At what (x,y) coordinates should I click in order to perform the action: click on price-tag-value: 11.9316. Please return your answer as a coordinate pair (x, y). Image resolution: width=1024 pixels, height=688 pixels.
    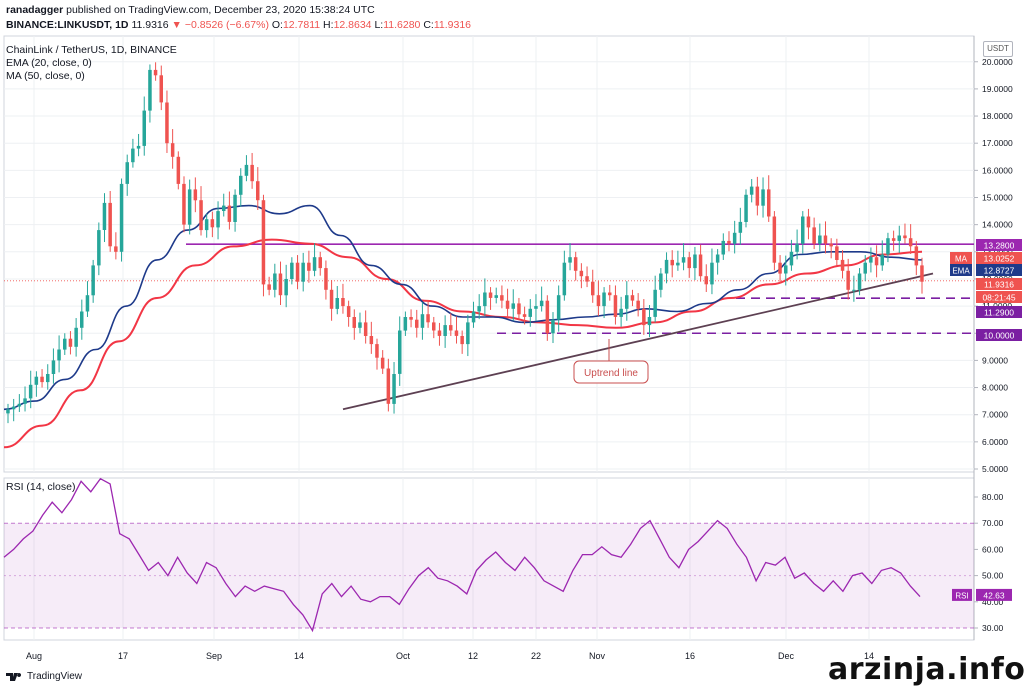
    Looking at the image, I should click on (999, 285).